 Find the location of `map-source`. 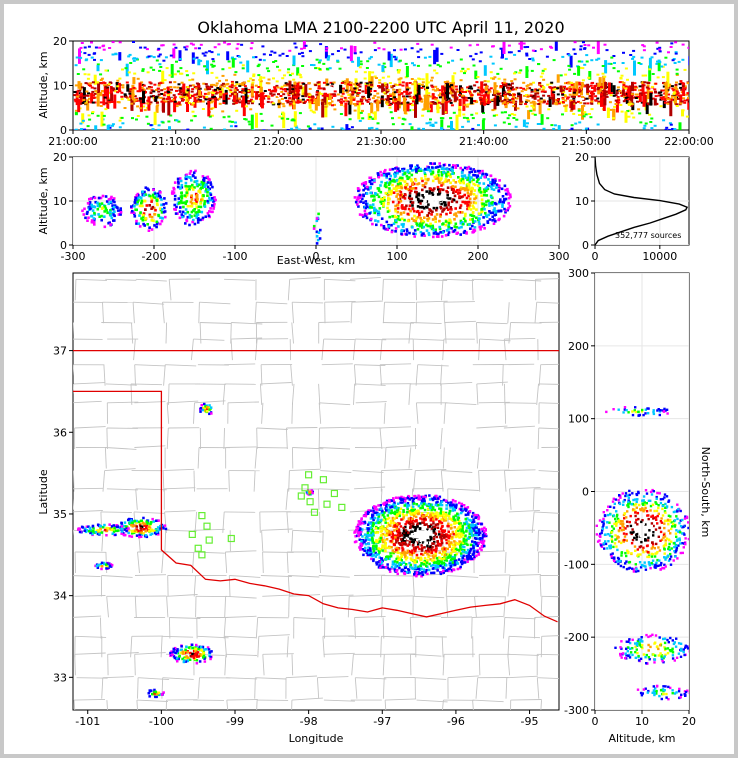

map-source is located at coordinates (443, 551).